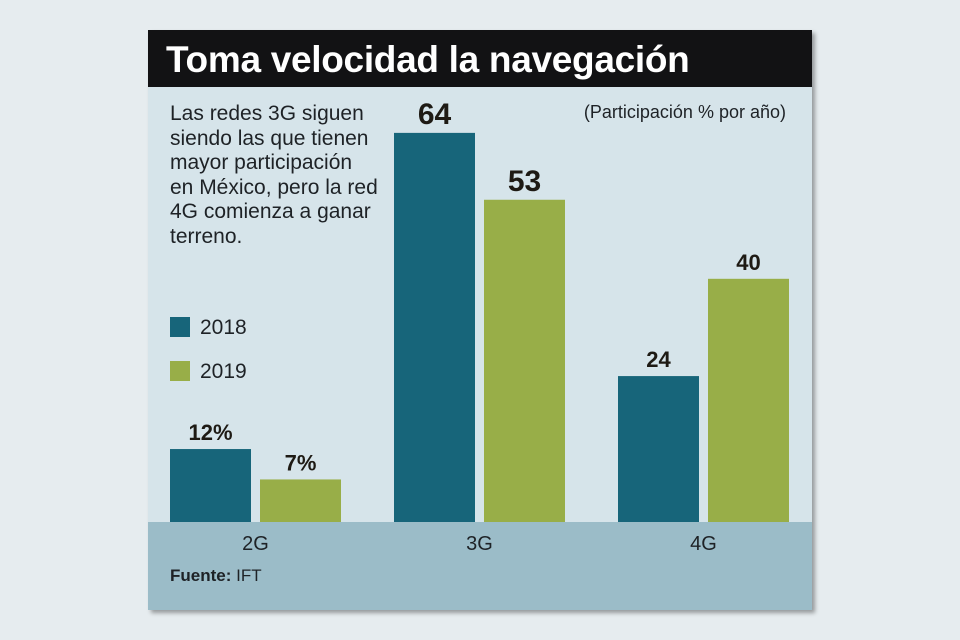 The image size is (960, 640). I want to click on bar-4G-2019, so click(748, 400).